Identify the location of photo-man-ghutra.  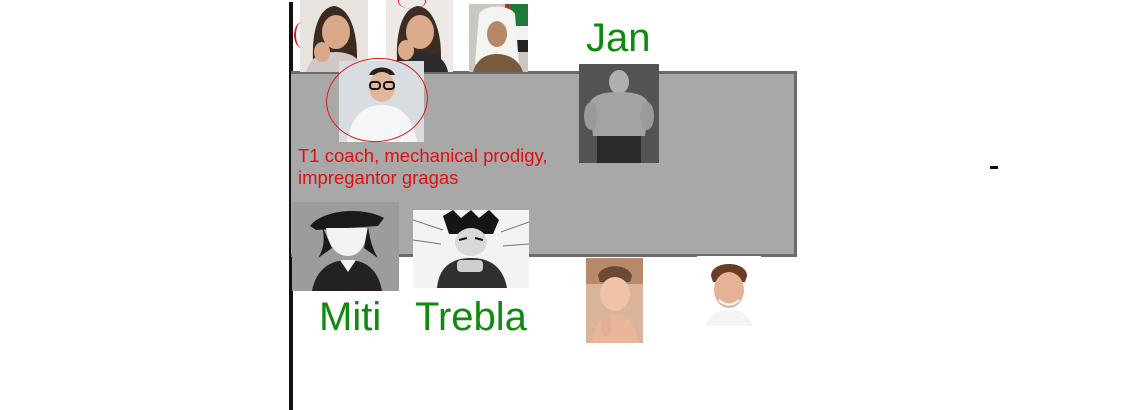
(498, 38).